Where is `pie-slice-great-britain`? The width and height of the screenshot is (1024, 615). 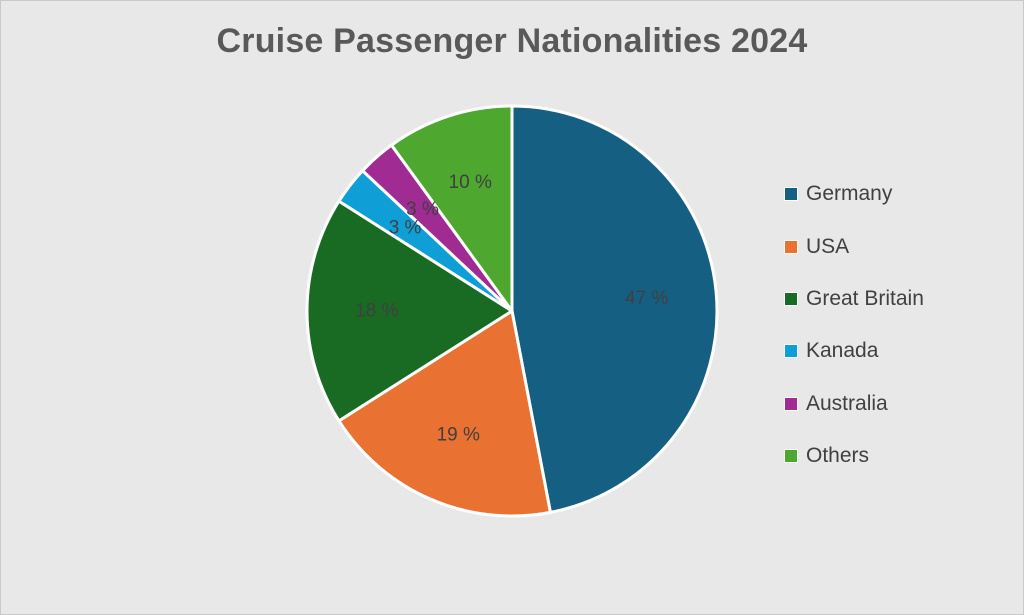
pie-slice-great-britain is located at coordinates (409, 311).